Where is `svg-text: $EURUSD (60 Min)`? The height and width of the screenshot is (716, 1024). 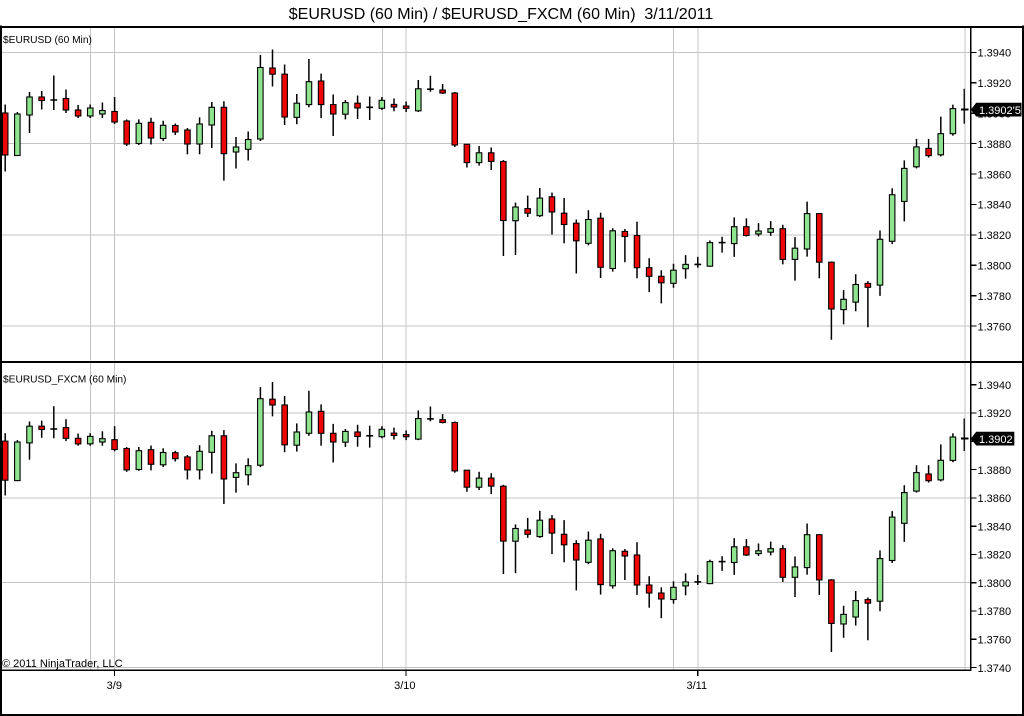
svg-text: $EURUSD (60 Min) is located at coordinates (47, 40).